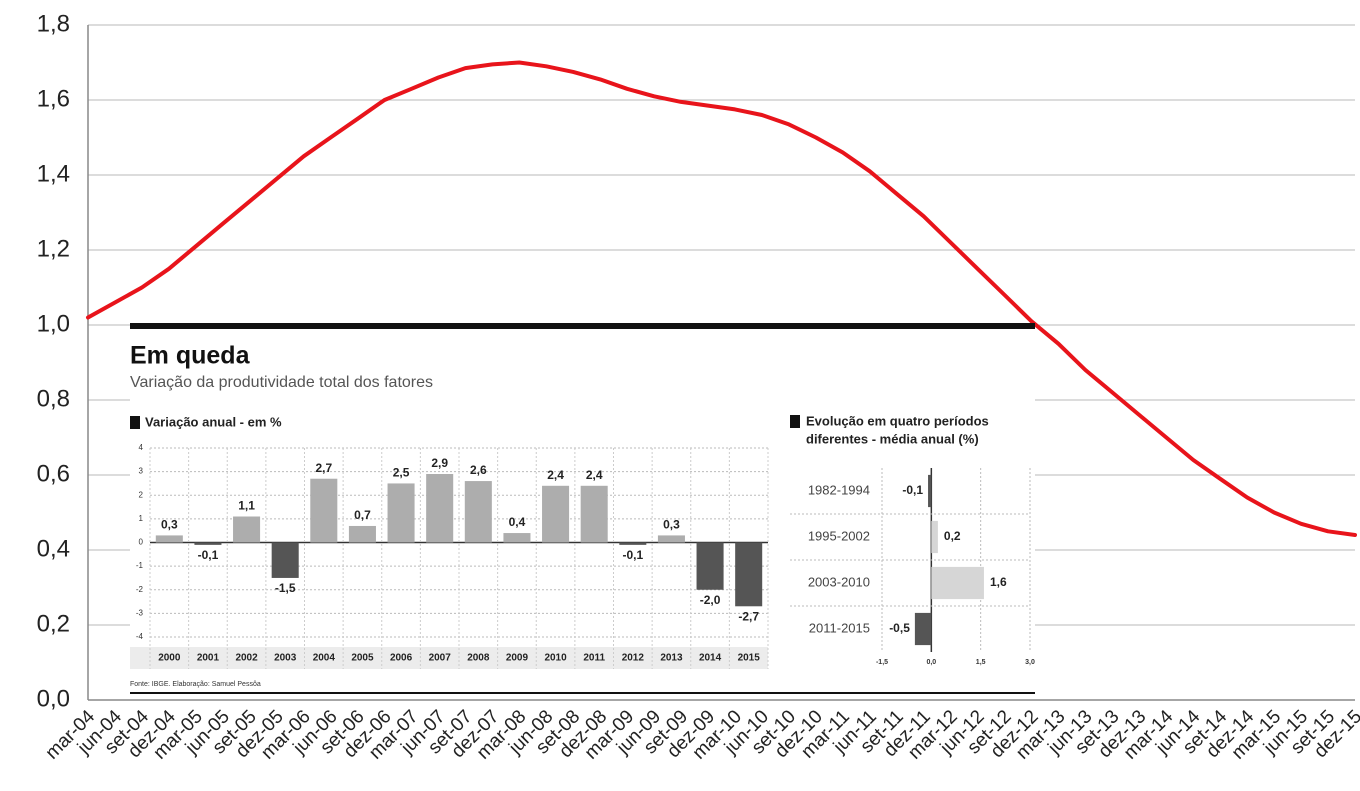 Image resolution: width=1360 pixels, height=791 pixels. Describe the element at coordinates (839, 535) in the screenshot. I see `y-tick-label: 1995-2002` at that location.